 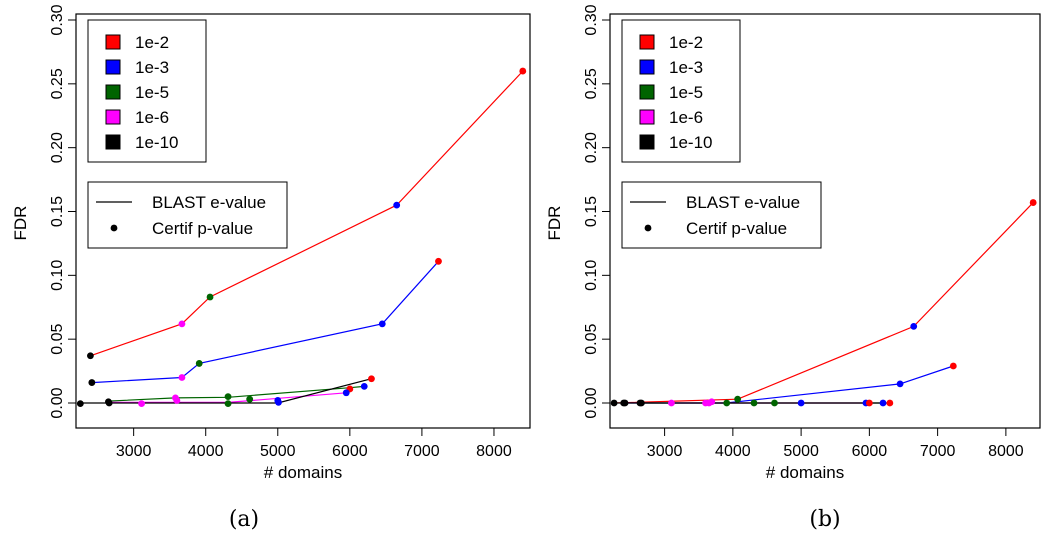 I want to click on legend-point-label: Certif p-value, so click(x=736, y=228).